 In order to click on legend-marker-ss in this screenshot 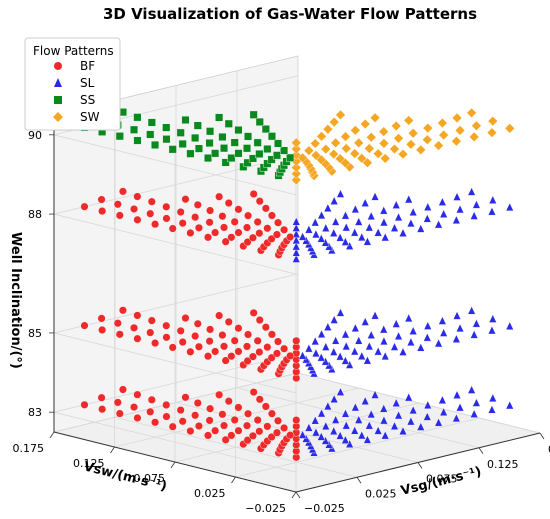, I will do `click(58, 100)`.